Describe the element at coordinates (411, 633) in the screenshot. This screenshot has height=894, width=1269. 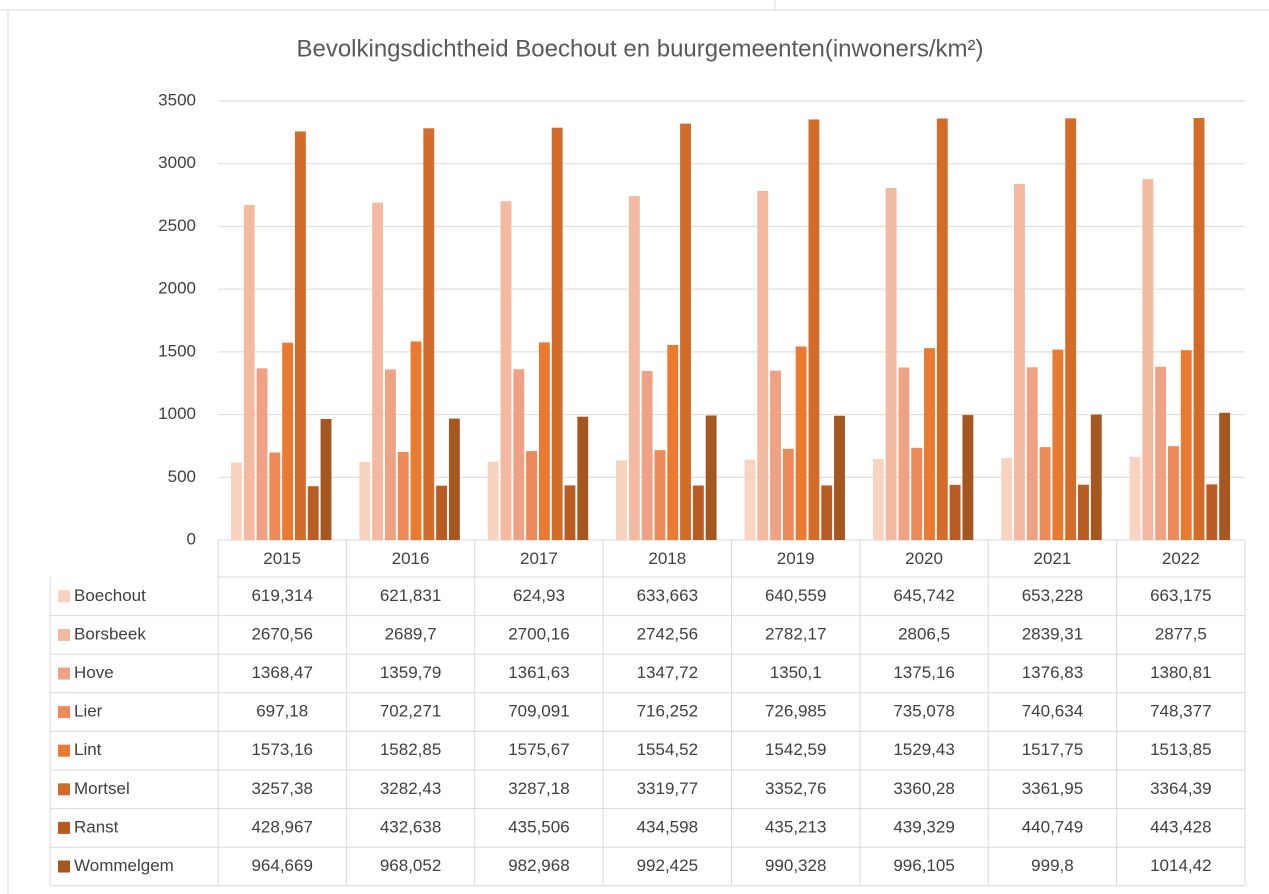
I see `table-value: 2689,7` at that location.